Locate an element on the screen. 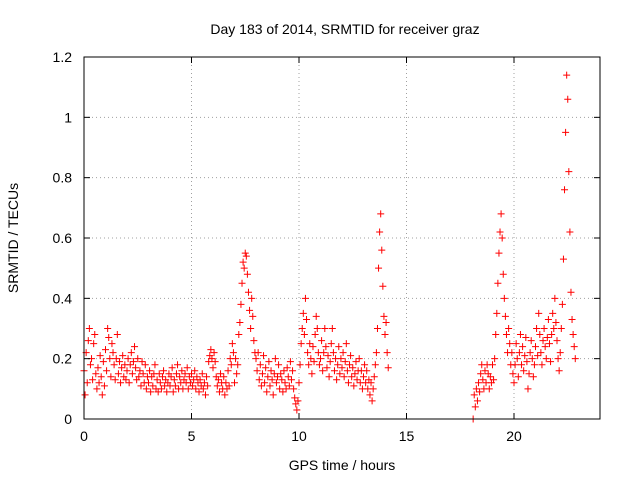  y-tick-label: 0.2 is located at coordinates (63, 359).